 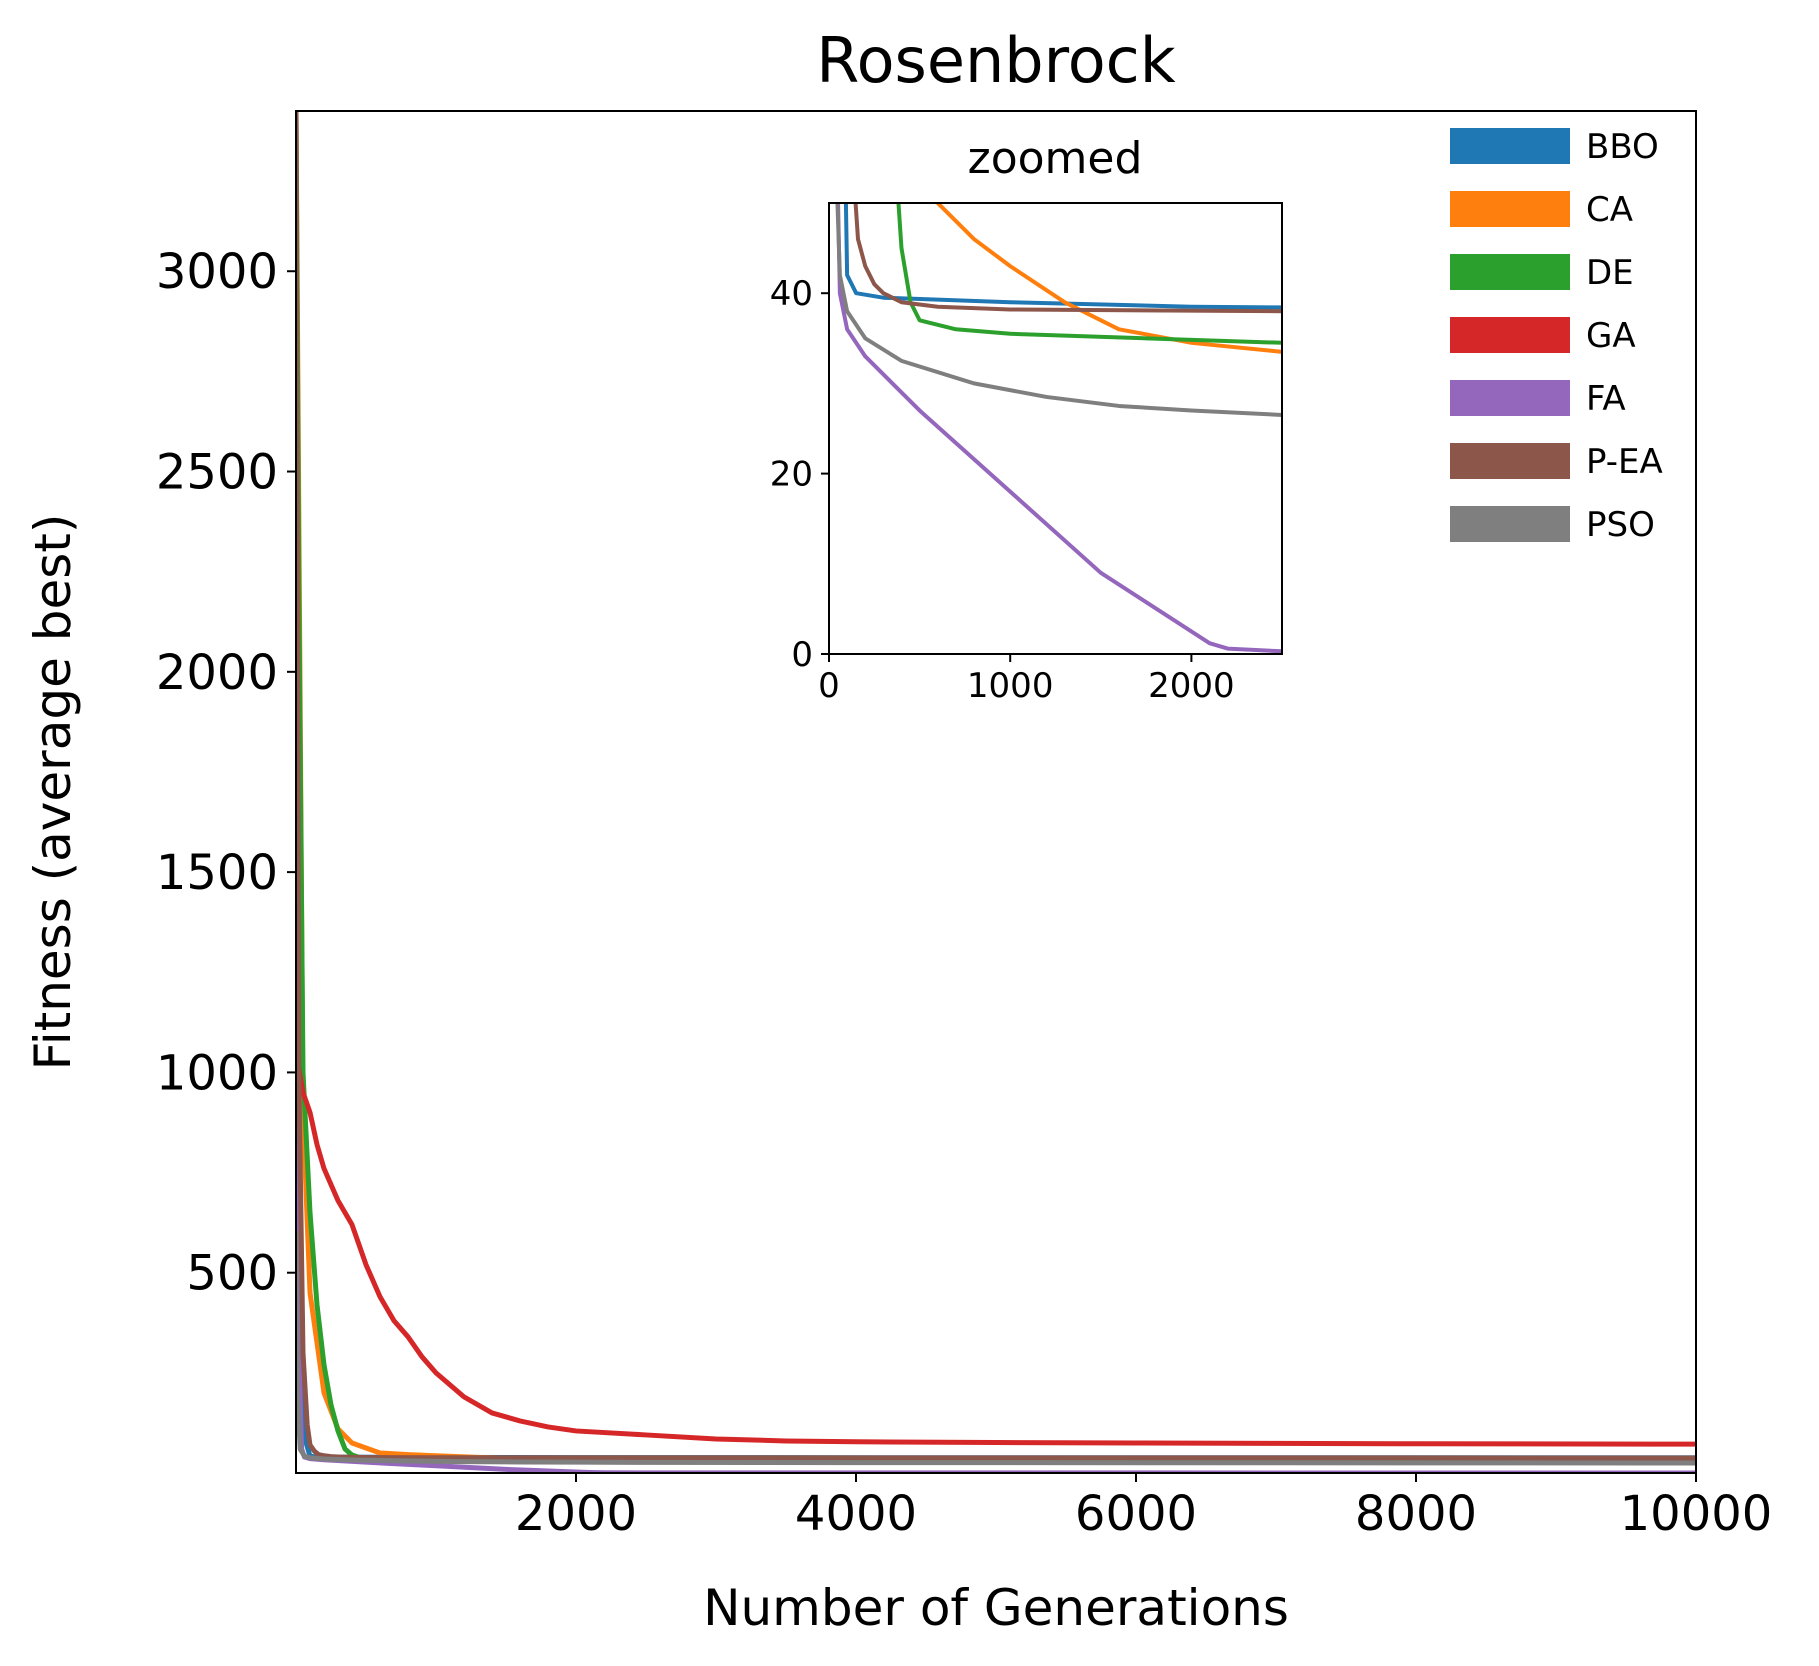 I want to click on inset-series-line-fa, so click(x=1059, y=428).